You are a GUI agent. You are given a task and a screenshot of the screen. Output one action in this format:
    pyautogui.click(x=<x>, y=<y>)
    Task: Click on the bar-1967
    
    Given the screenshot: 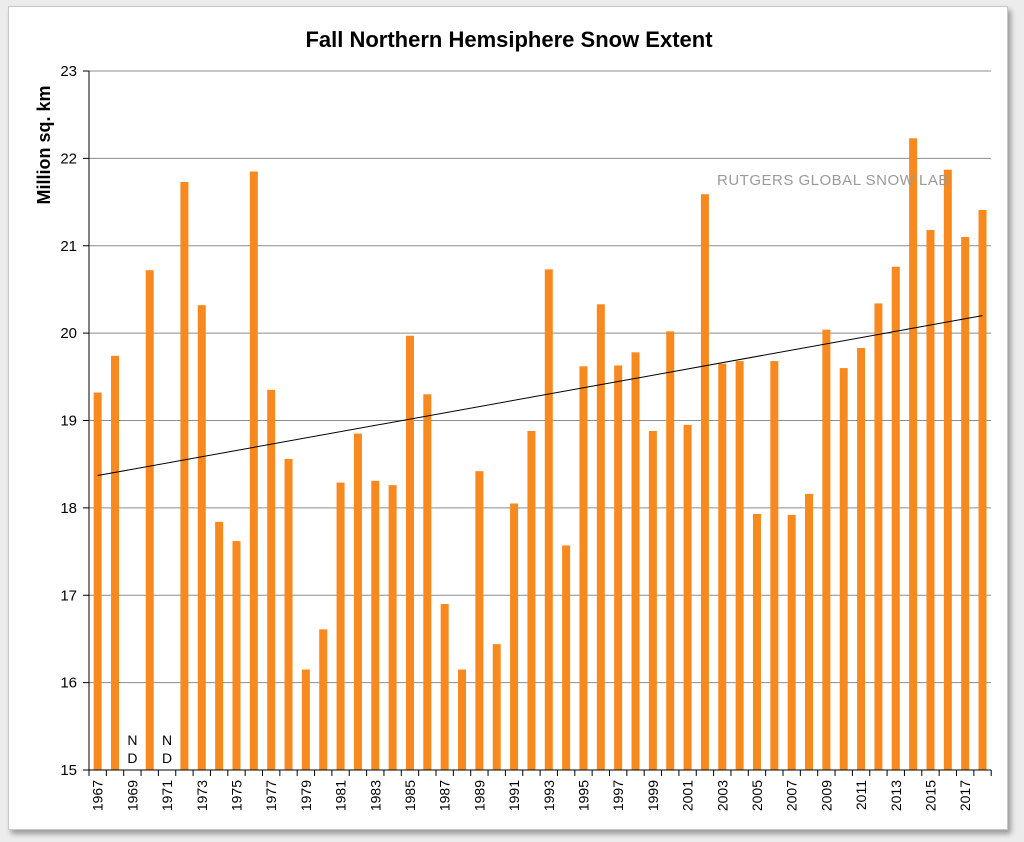 What is the action you would take?
    pyautogui.click(x=97, y=581)
    